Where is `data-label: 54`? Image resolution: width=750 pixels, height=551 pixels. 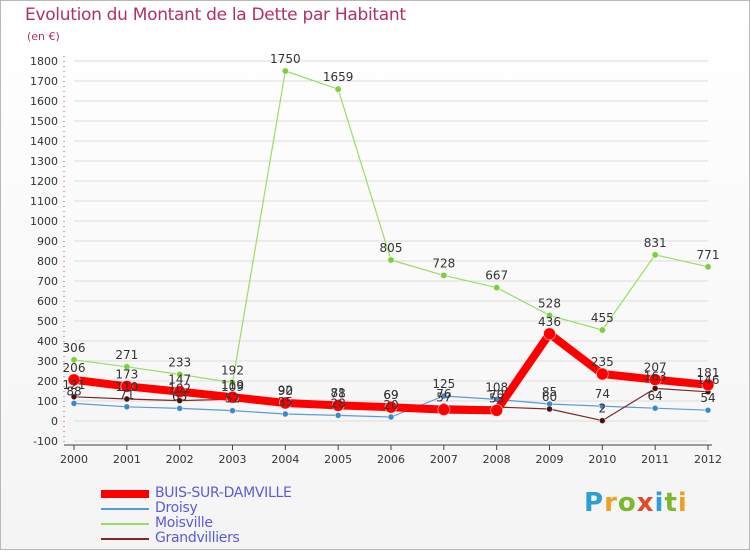 data-label: 54 is located at coordinates (707, 398).